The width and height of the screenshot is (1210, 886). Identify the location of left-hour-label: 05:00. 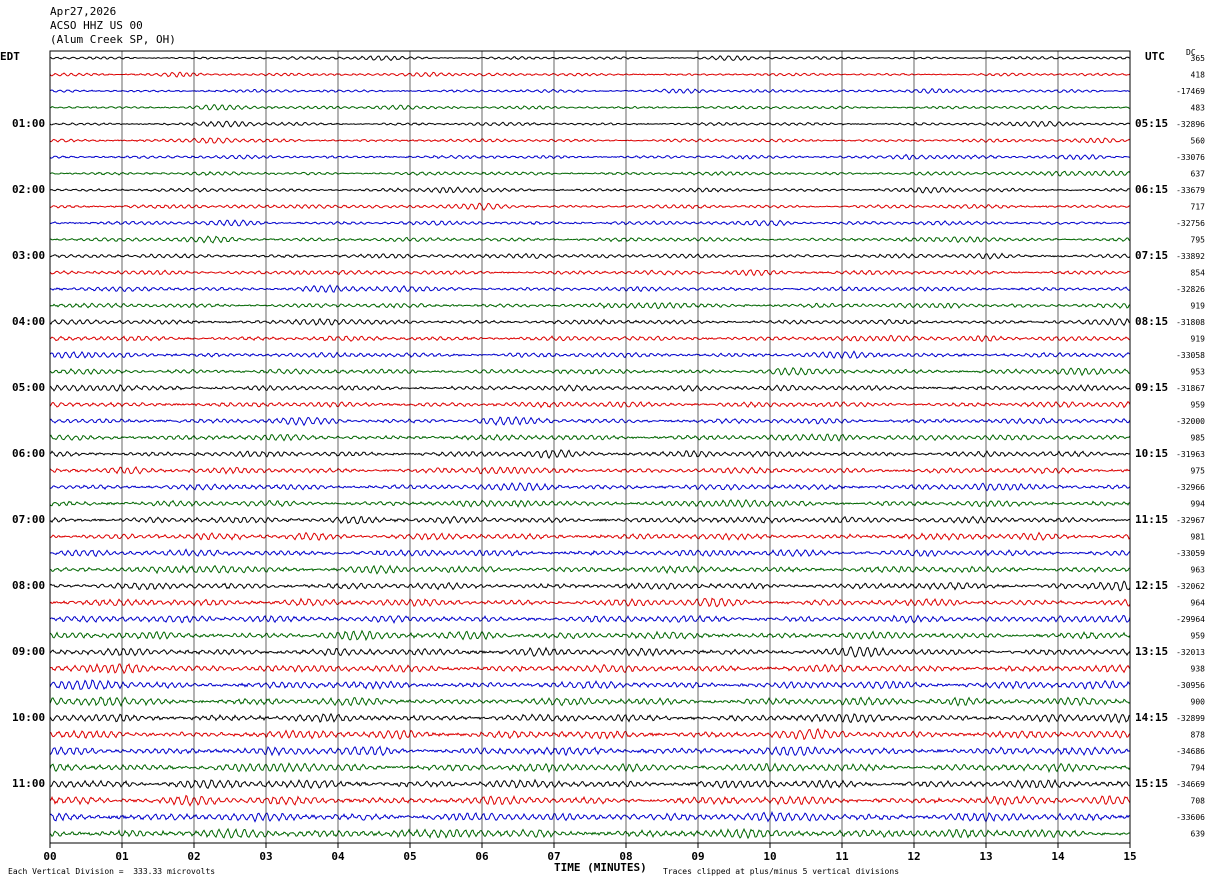
(29, 387).